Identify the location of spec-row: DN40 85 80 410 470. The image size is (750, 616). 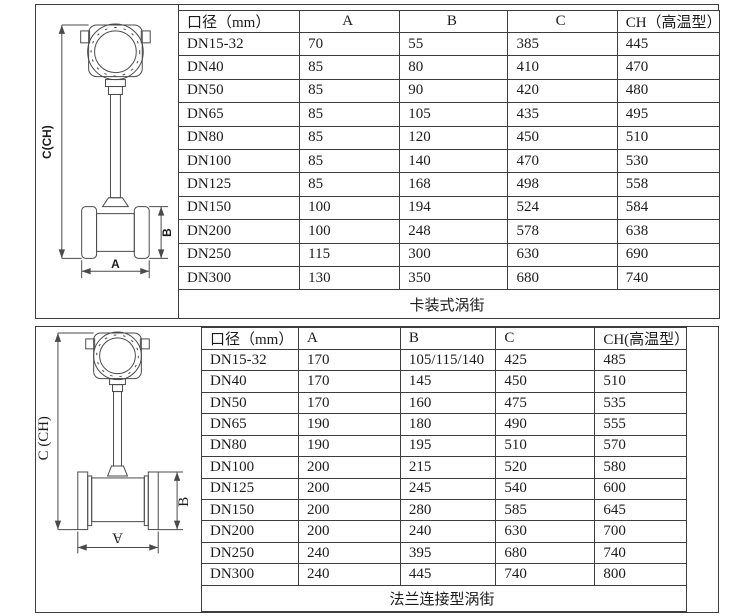
(449, 67).